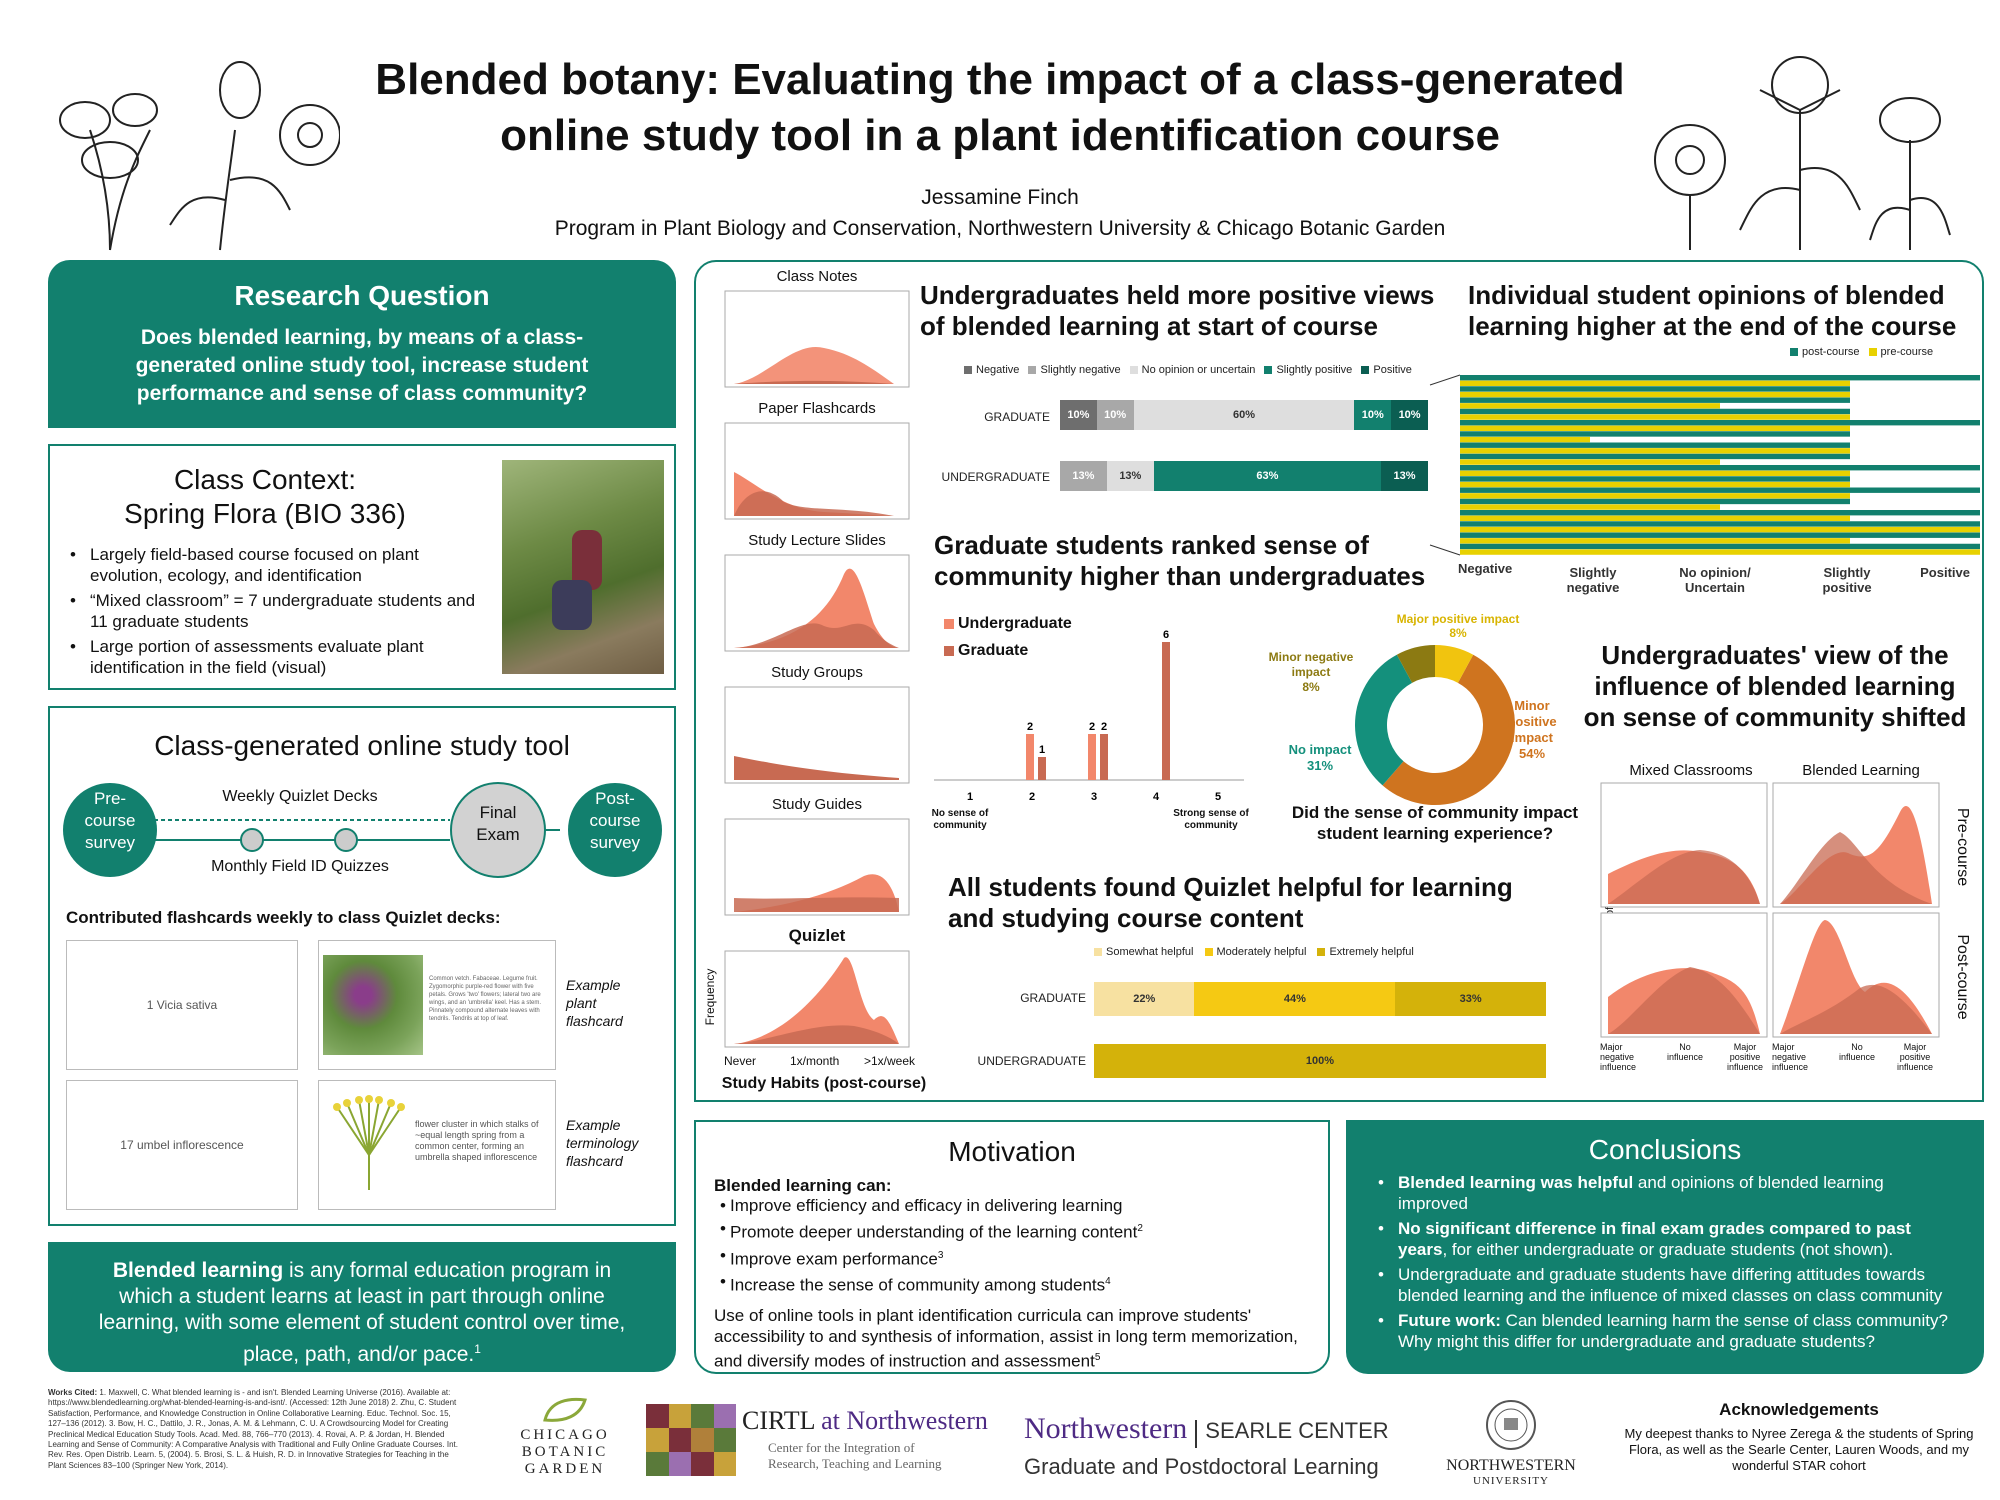 This screenshot has width=2000, height=1500. What do you see at coordinates (815, 1061) in the screenshot?
I see `habit-xtick: 1x/month` at bounding box center [815, 1061].